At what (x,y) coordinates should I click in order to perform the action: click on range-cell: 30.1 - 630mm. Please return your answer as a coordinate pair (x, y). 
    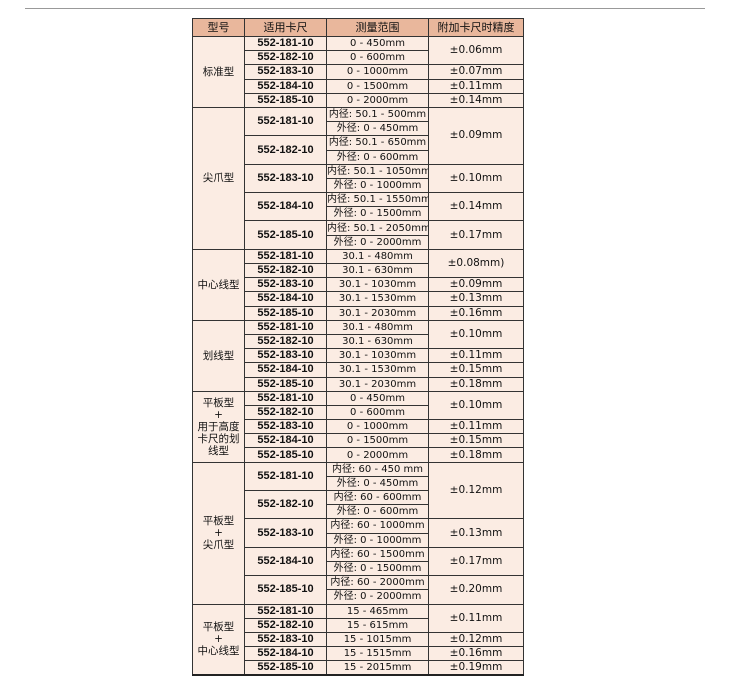
    Looking at the image, I should click on (377, 270).